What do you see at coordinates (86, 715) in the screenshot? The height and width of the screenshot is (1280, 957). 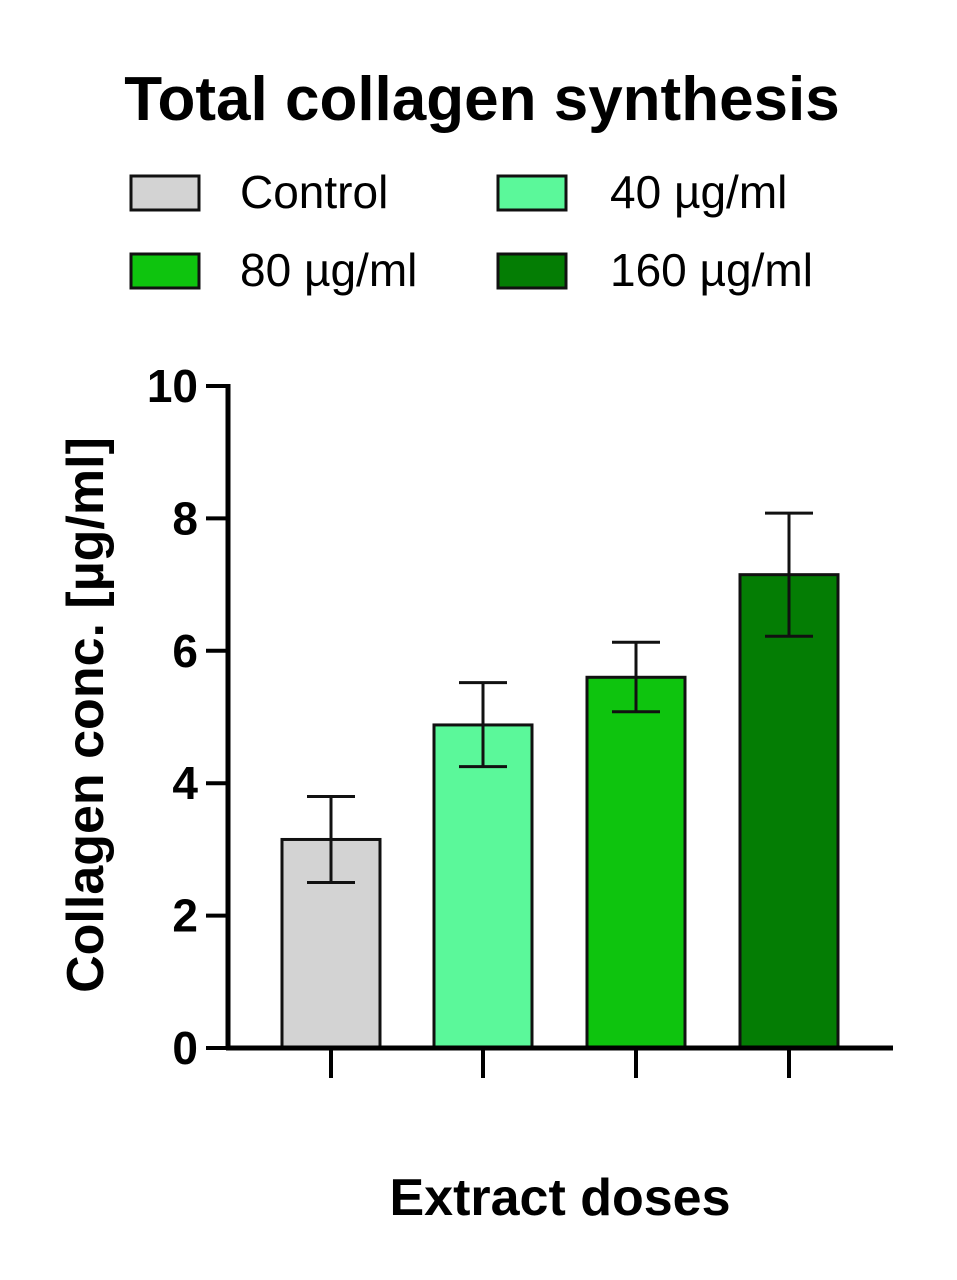 I see `y-axis-label: Collagen conc. [µg/ml]` at bounding box center [86, 715].